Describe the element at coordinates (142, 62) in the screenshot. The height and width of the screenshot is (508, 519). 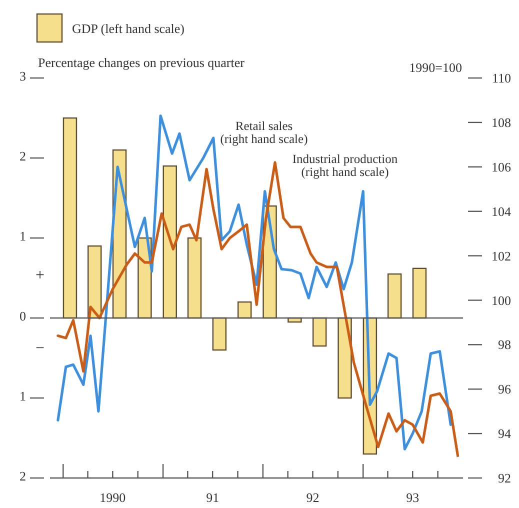
I see `y-axis-title: Percentage changes on previous quarter` at that location.